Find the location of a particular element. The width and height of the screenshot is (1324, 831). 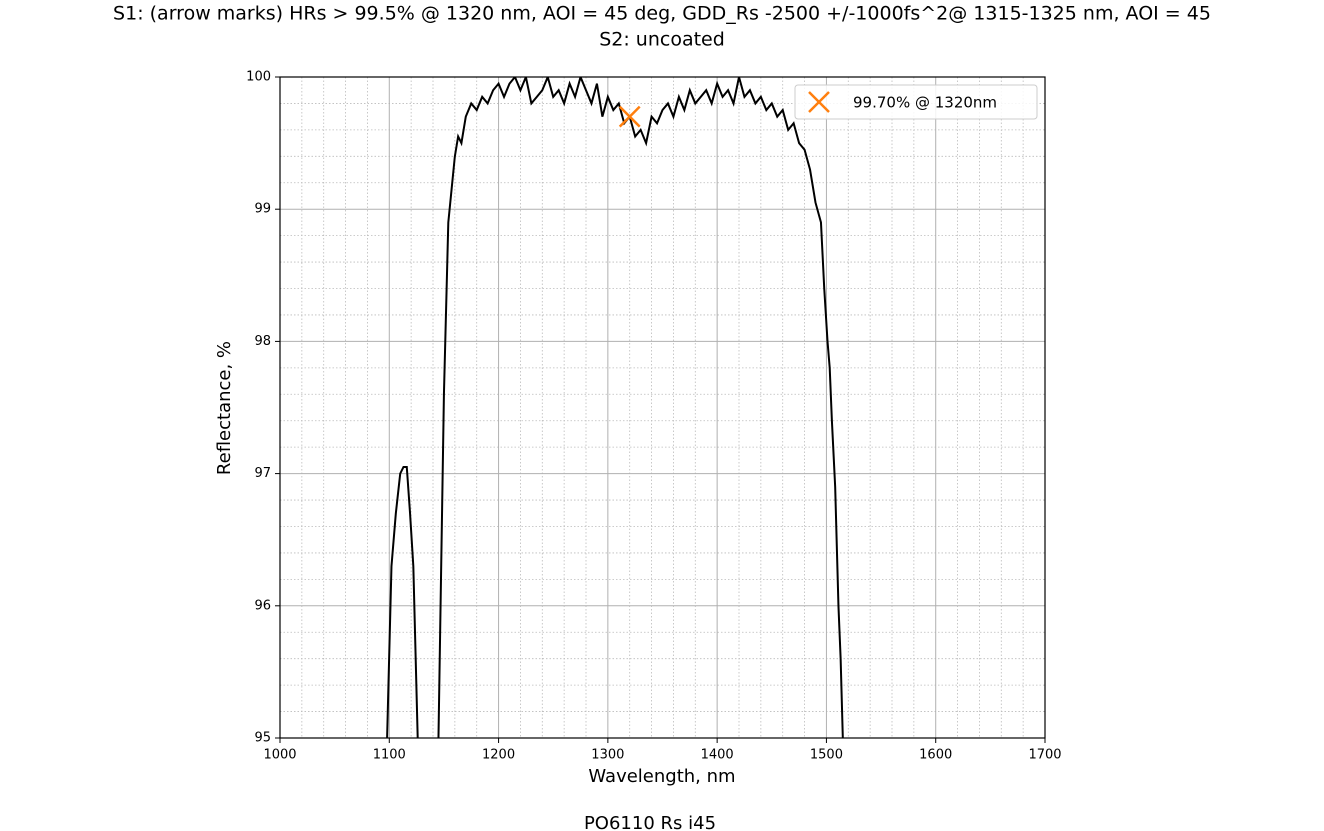

x-axis-label: Wavelength, nm is located at coordinates (661, 776).